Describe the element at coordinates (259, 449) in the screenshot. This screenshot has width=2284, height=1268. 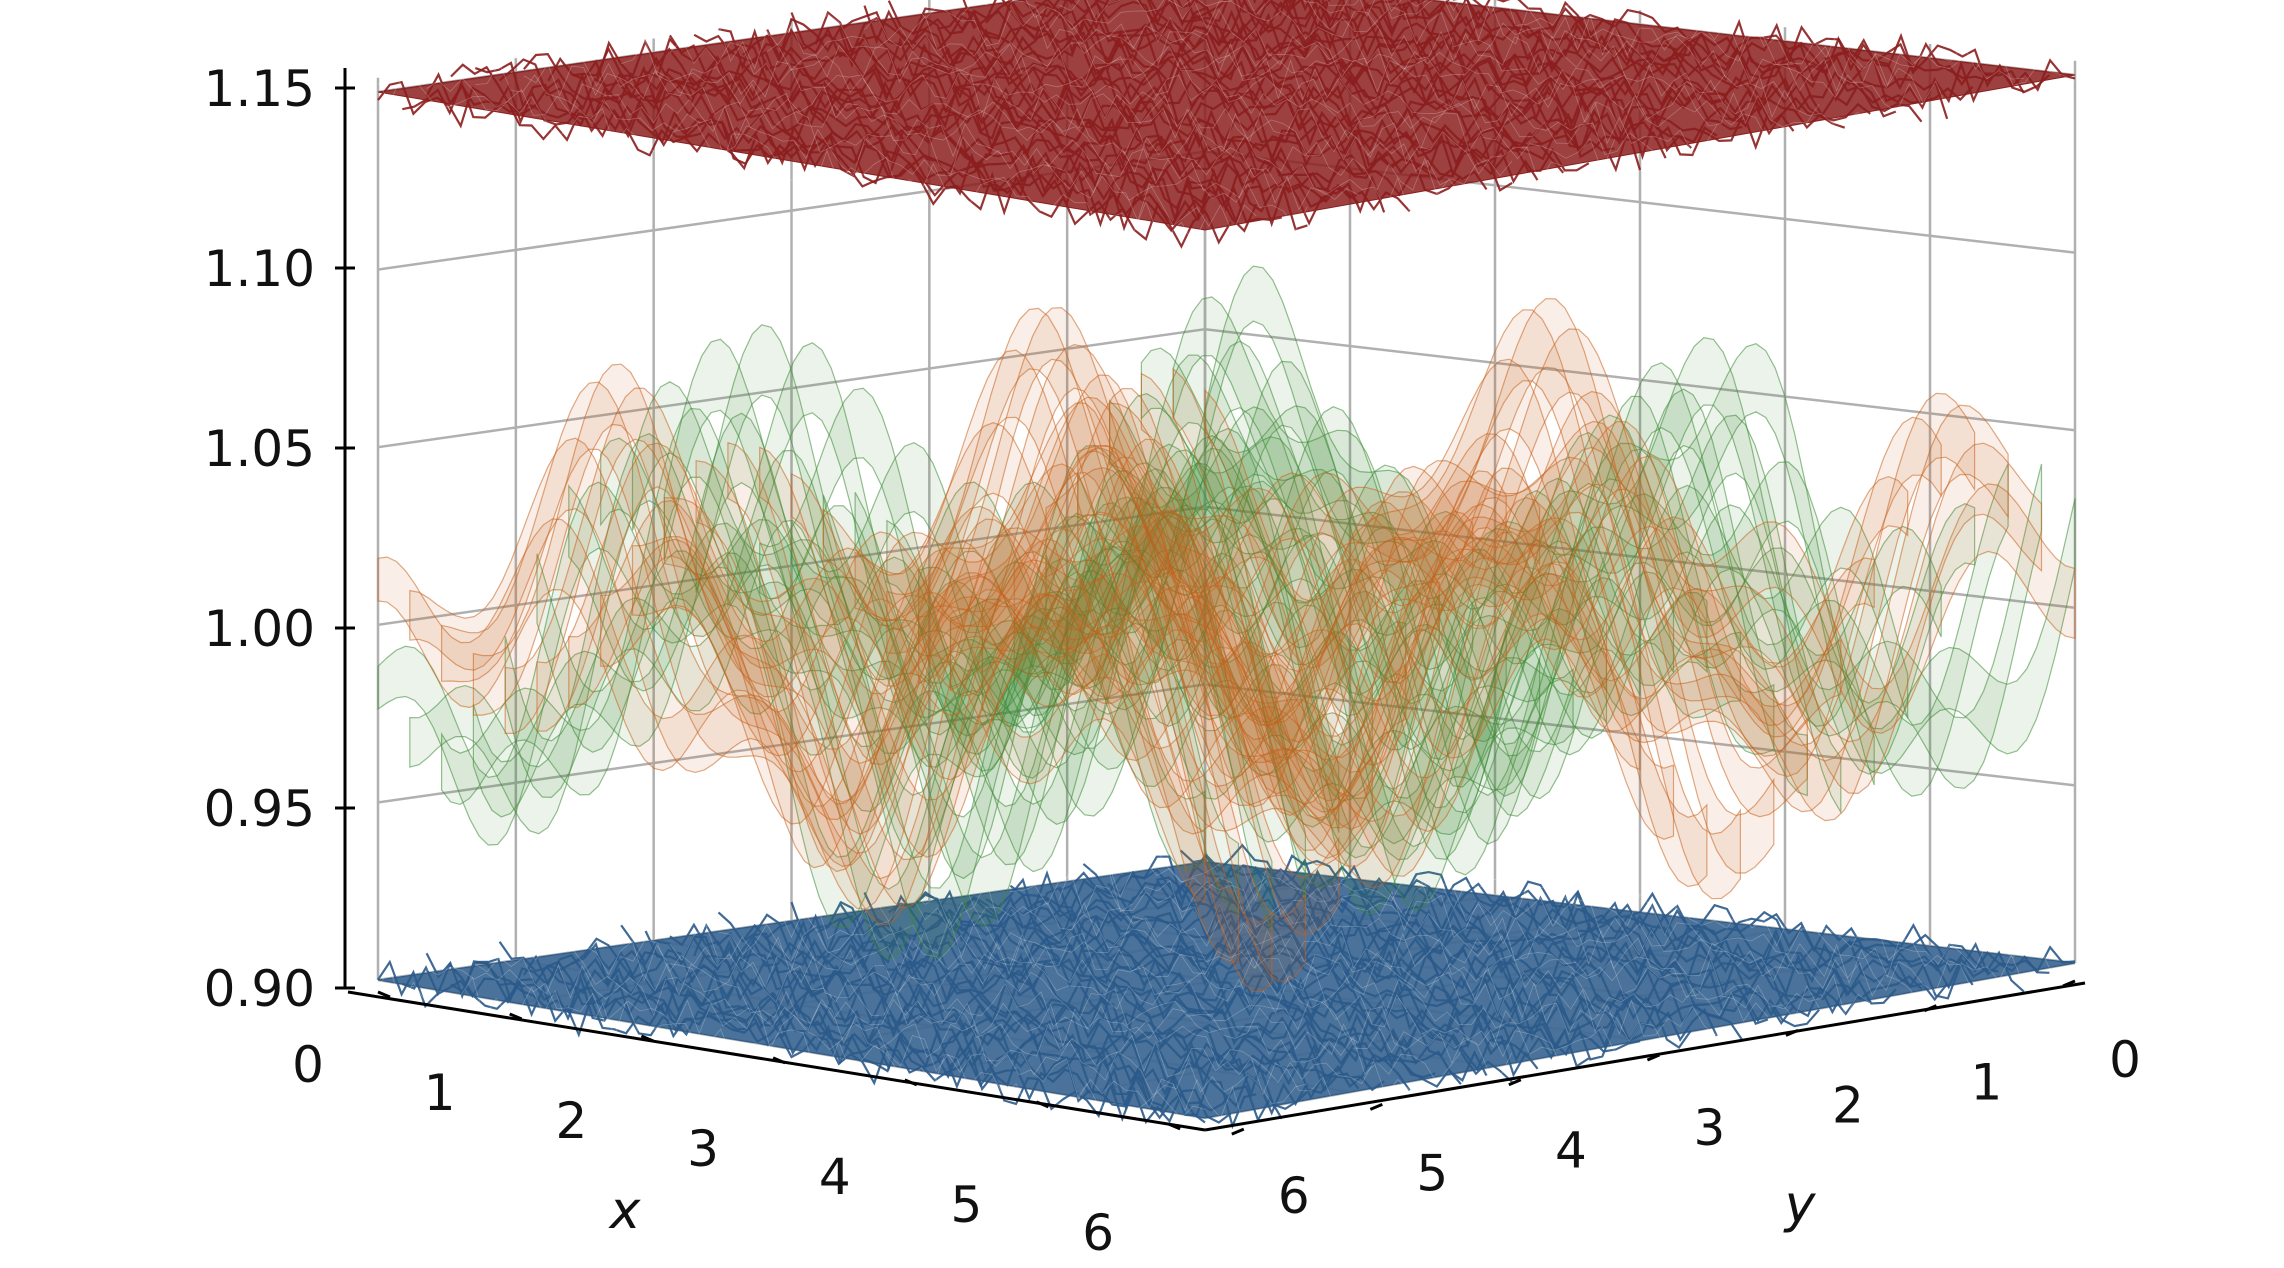
I see `z-tick-label: 1.05` at that location.